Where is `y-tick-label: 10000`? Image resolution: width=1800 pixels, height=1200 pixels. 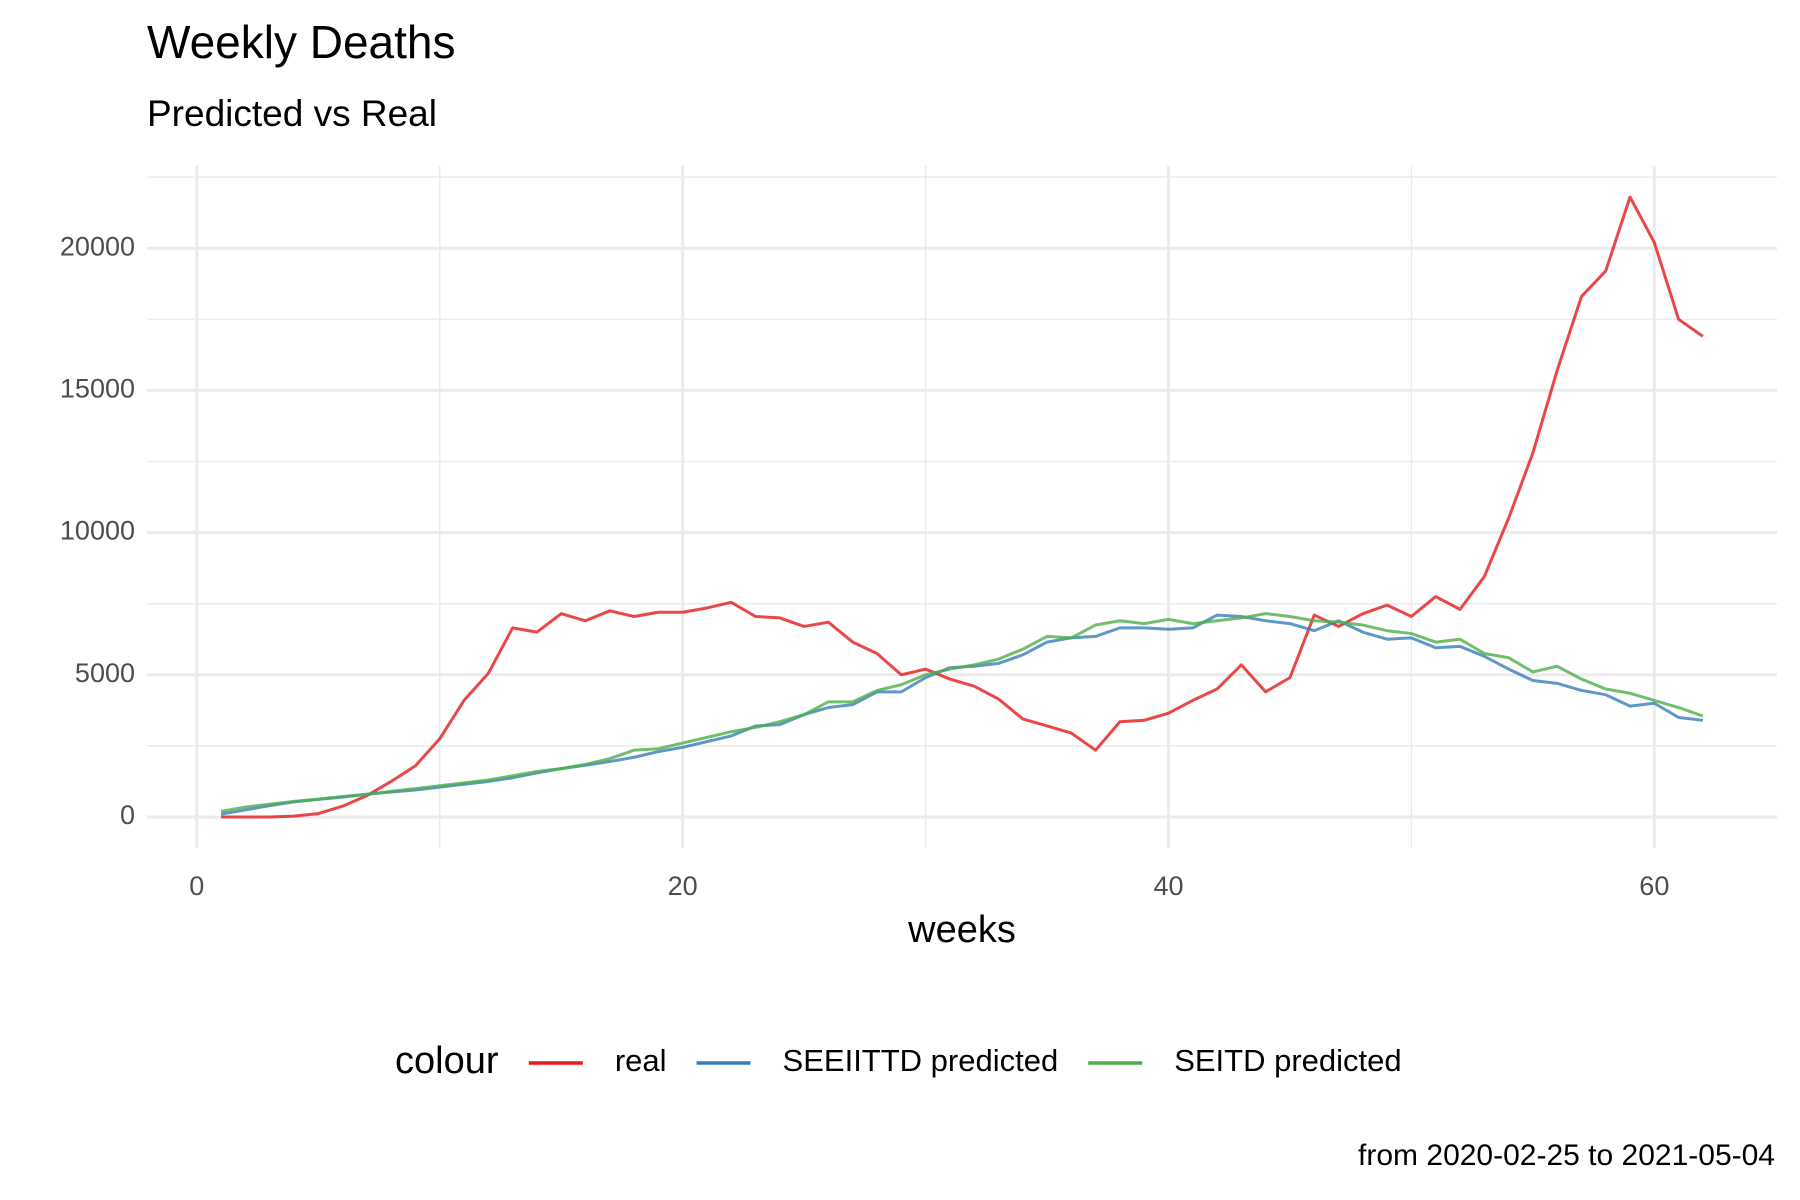
y-tick-label: 10000 is located at coordinates (97, 531).